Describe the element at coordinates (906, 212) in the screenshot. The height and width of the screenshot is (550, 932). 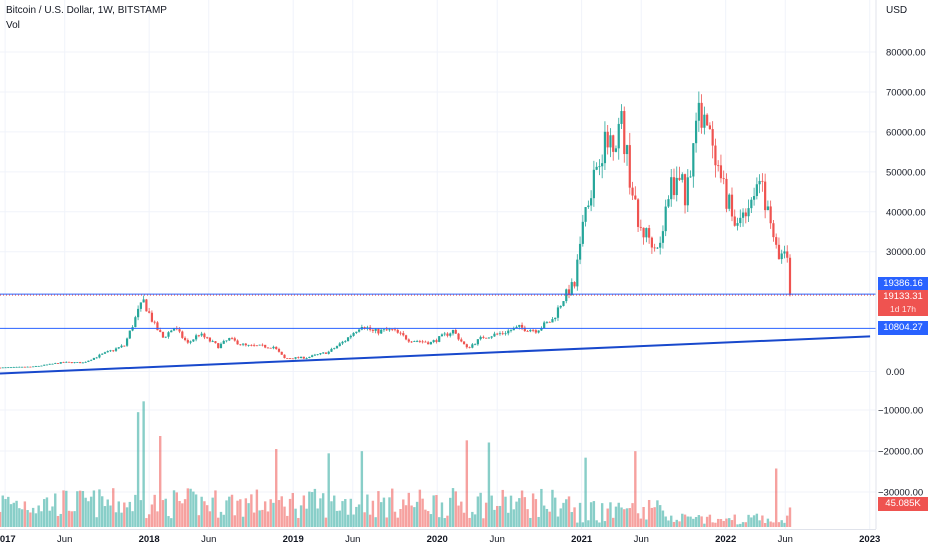
I see `price-tick-label: 40000.00` at that location.